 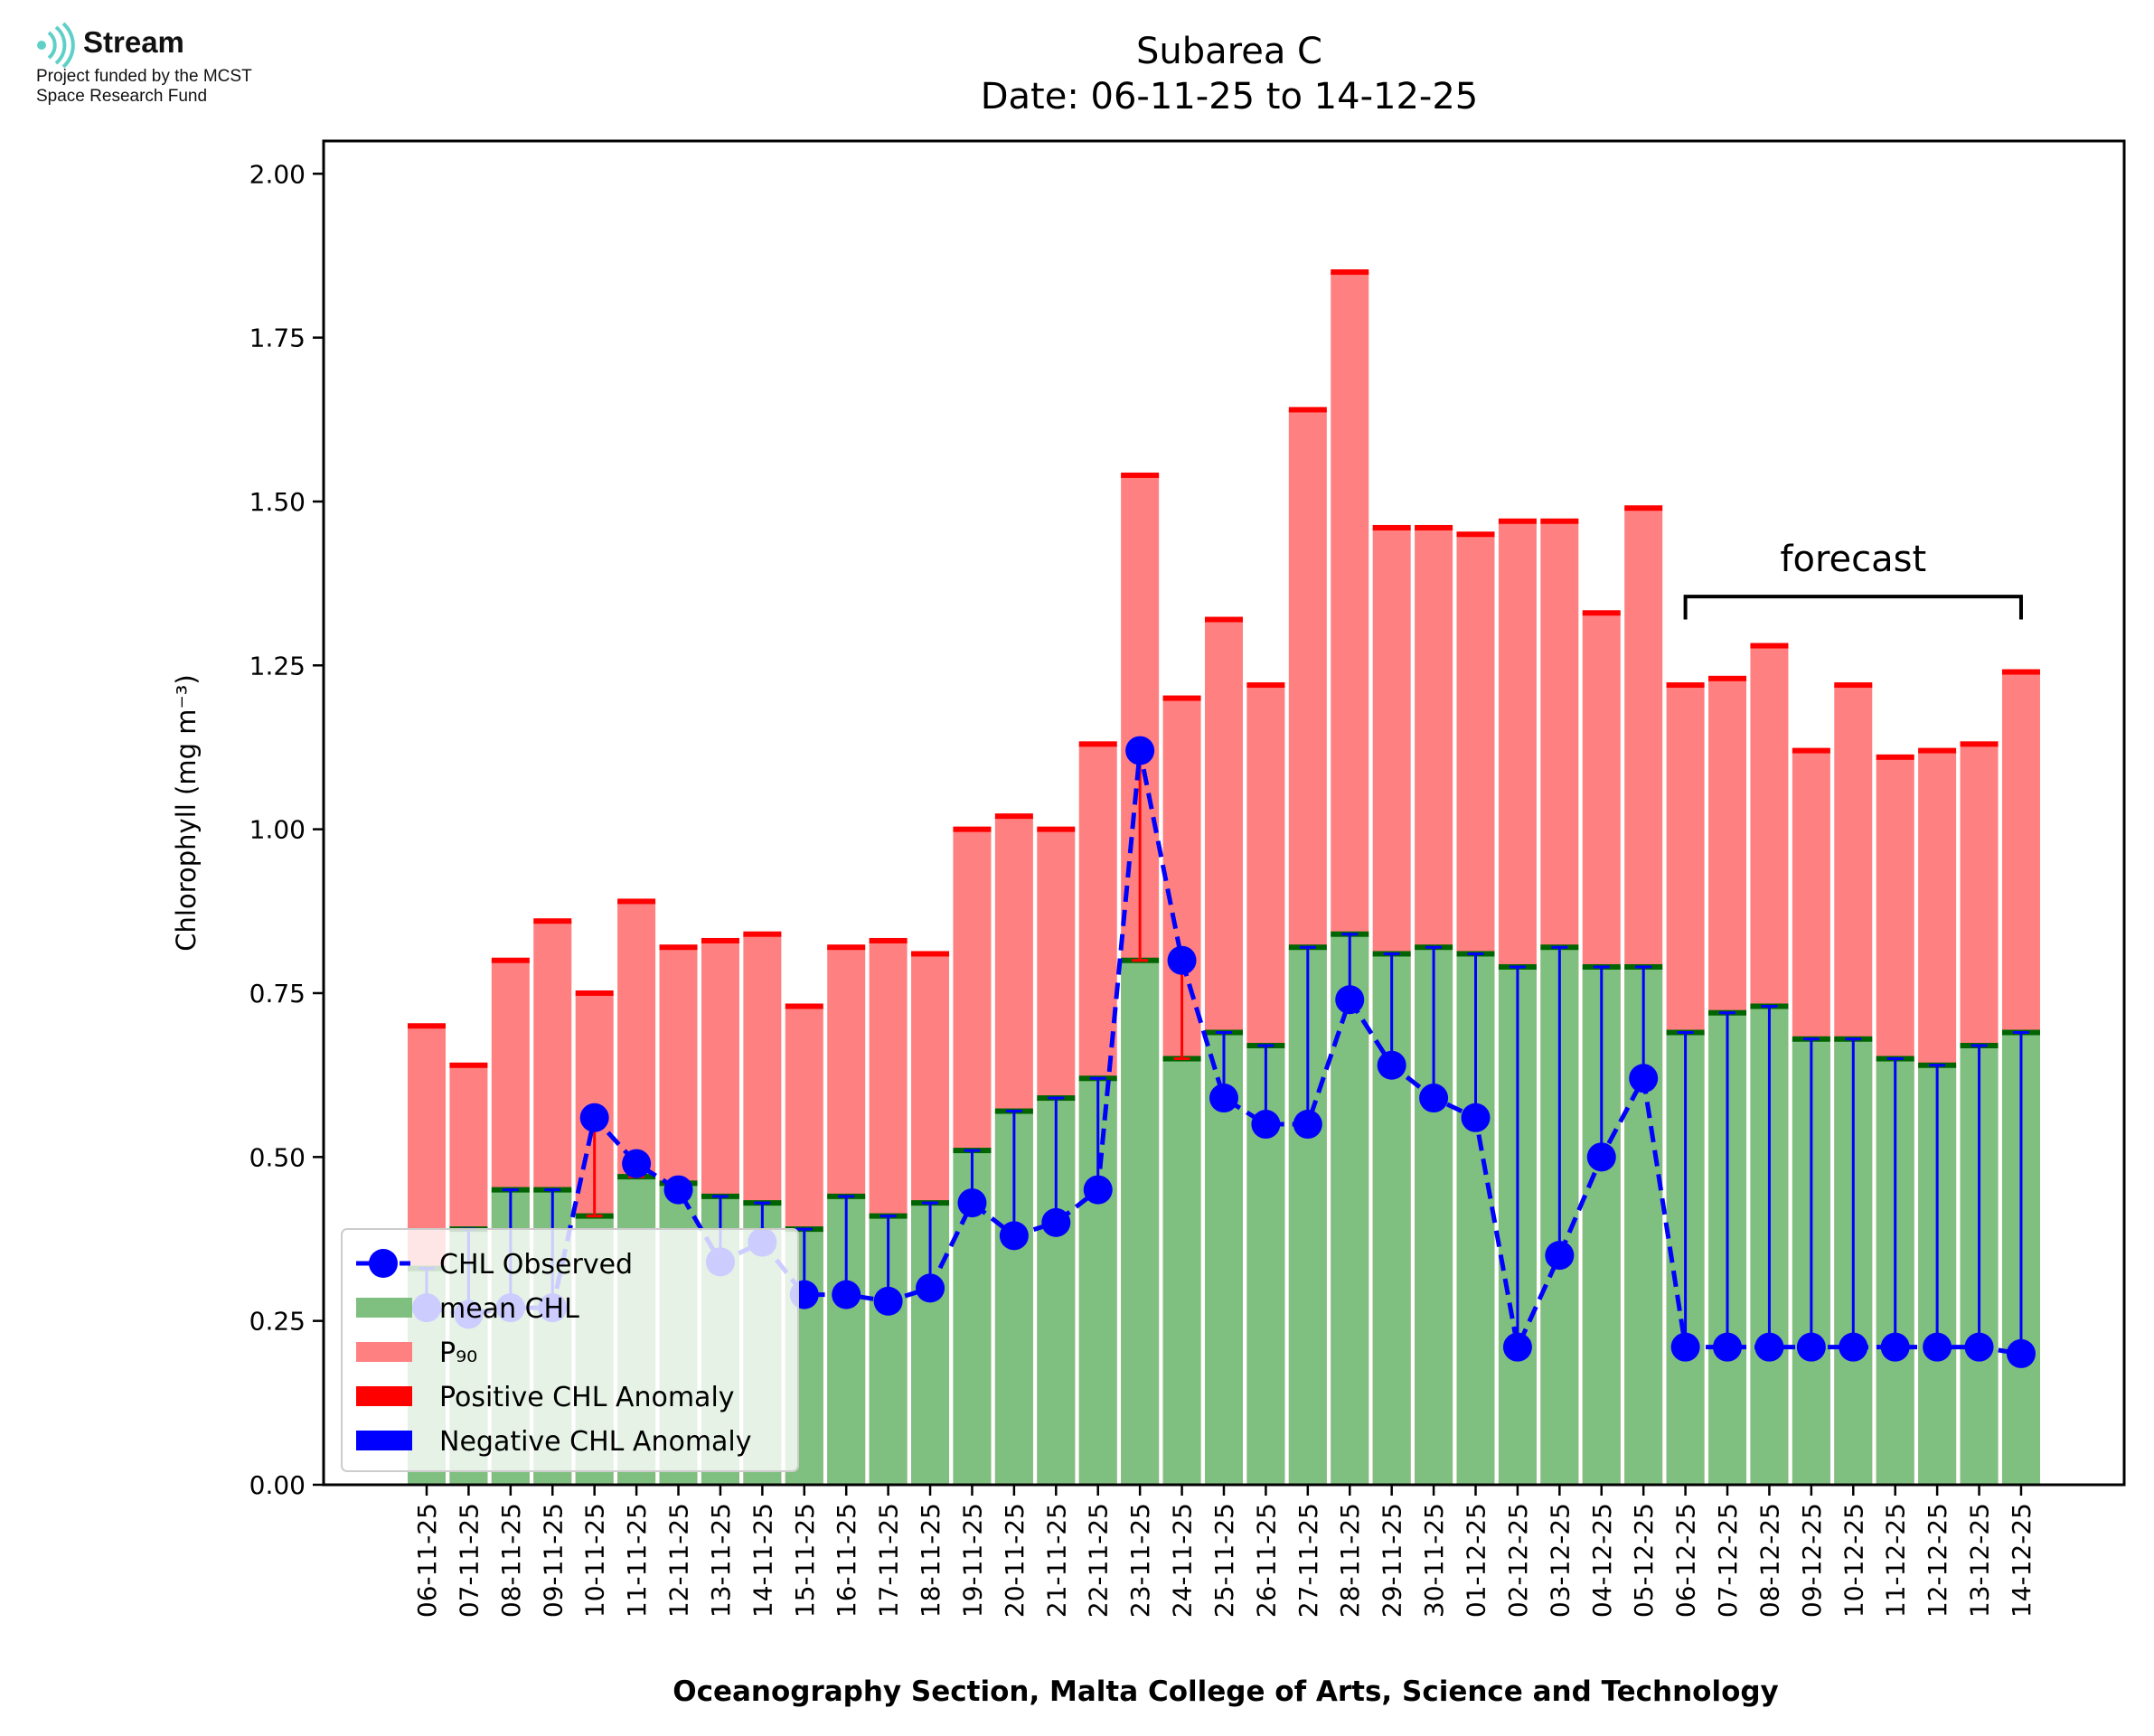 What do you see at coordinates (277, 1485) in the screenshot?
I see `y-tick-label: 0.00` at bounding box center [277, 1485].